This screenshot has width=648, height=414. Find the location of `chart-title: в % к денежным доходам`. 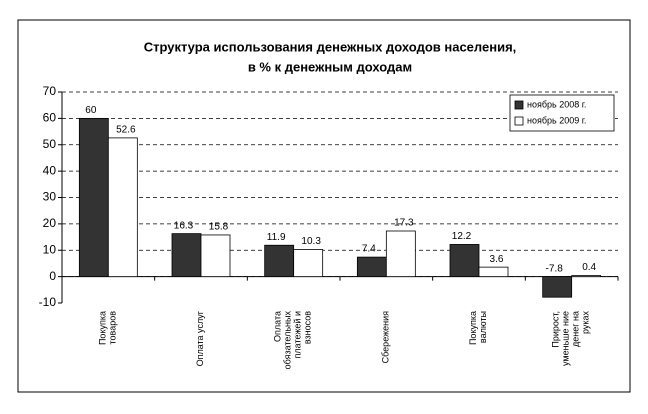

chart-title: в % к денежным доходам is located at coordinates (330, 66).